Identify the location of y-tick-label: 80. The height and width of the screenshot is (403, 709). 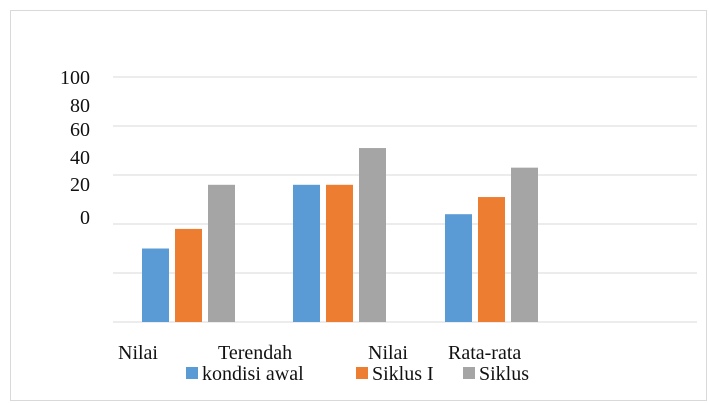
(80, 106).